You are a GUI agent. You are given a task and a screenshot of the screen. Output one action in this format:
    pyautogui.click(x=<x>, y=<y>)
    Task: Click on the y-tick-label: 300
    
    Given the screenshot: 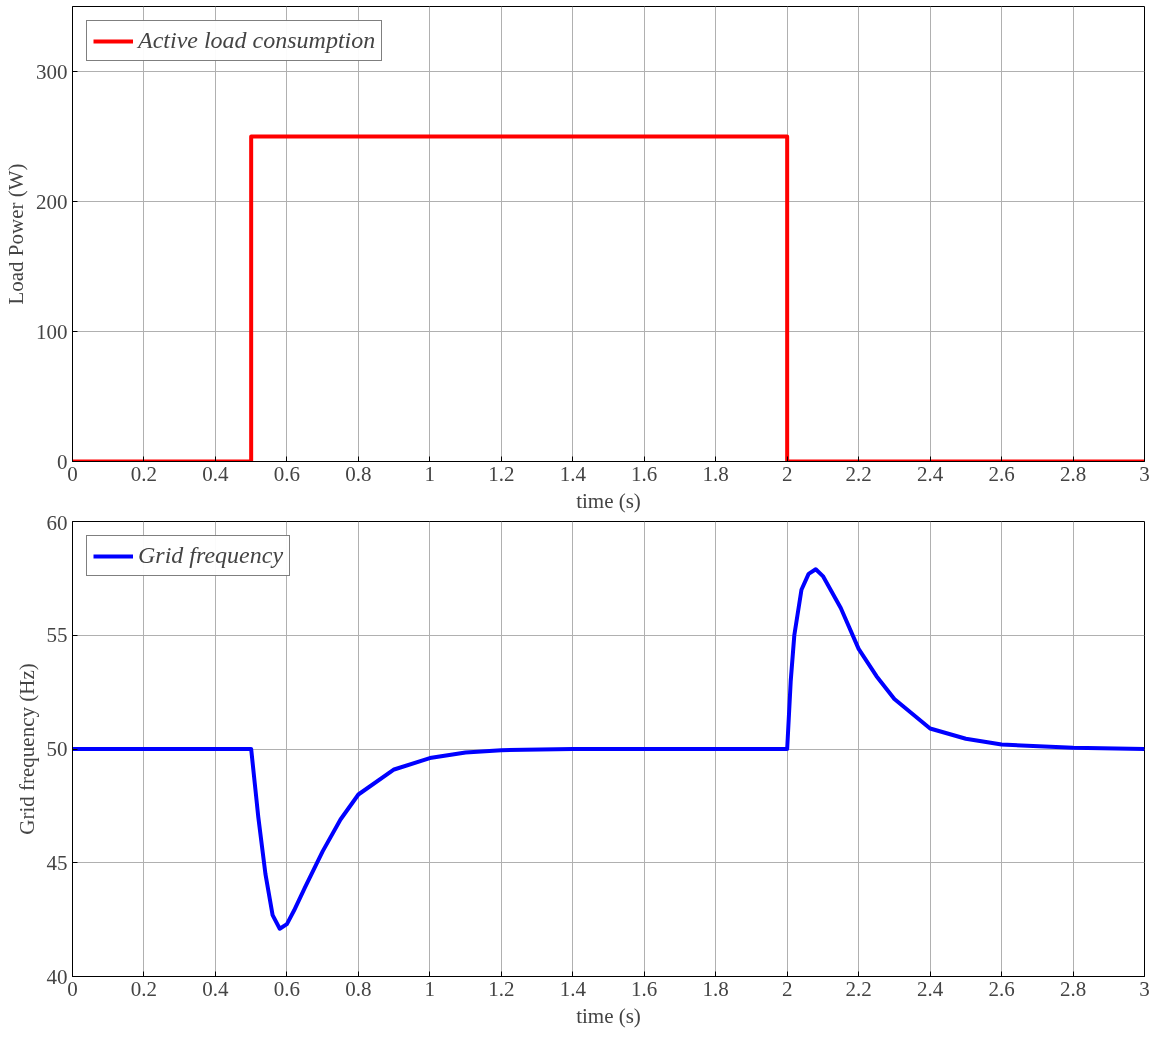 What is the action you would take?
    pyautogui.click(x=52, y=71)
    